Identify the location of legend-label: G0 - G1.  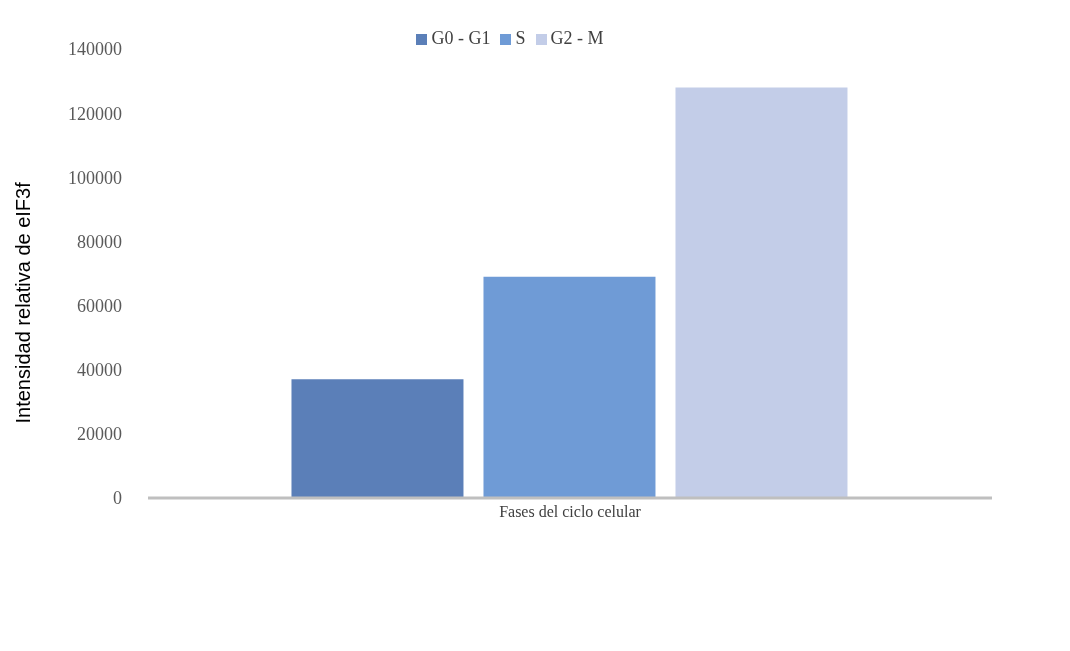
(461, 38).